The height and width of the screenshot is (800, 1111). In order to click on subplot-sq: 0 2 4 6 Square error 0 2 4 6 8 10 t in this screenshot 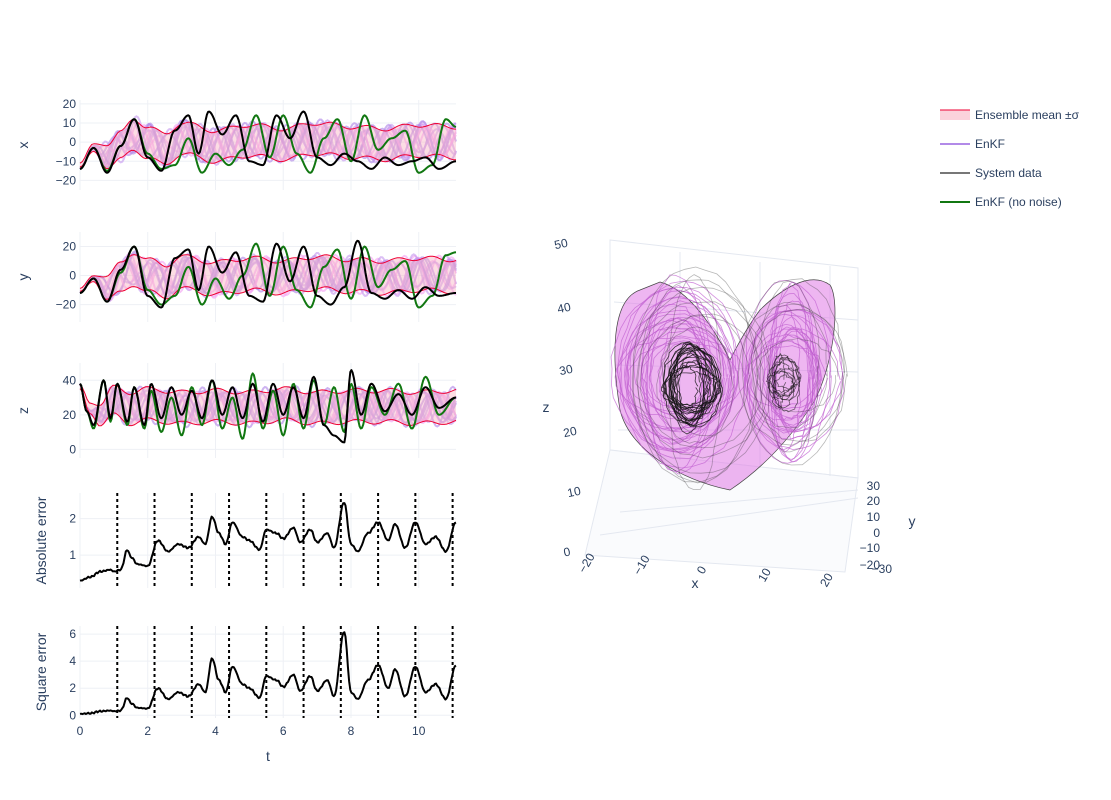, I will do `click(245, 695)`.